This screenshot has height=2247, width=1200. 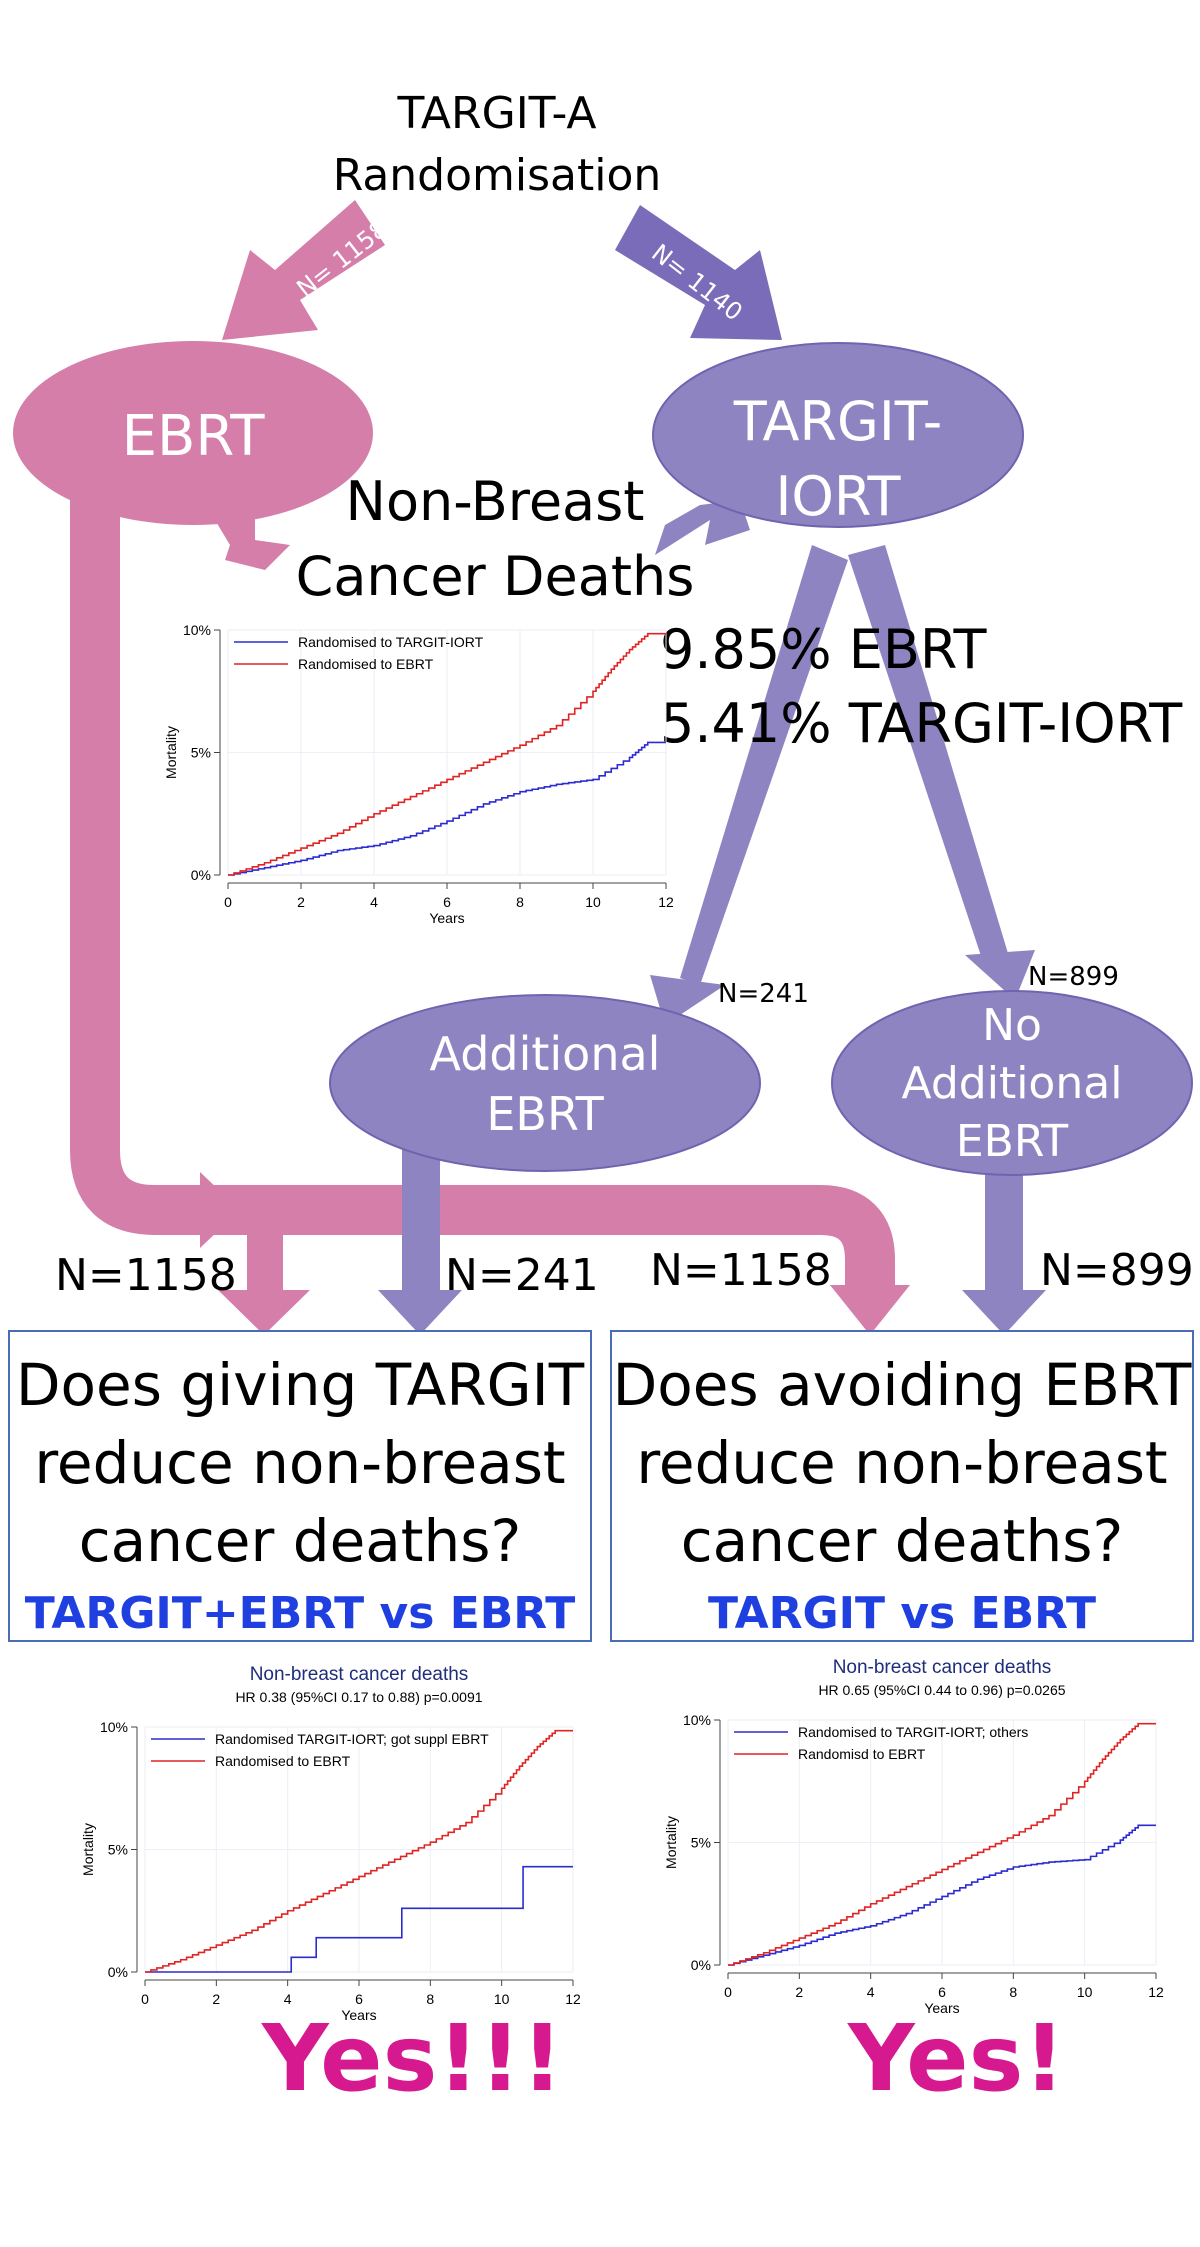 I want to click on additional-ebrt-label-2: EBRT, so click(x=545, y=1114).